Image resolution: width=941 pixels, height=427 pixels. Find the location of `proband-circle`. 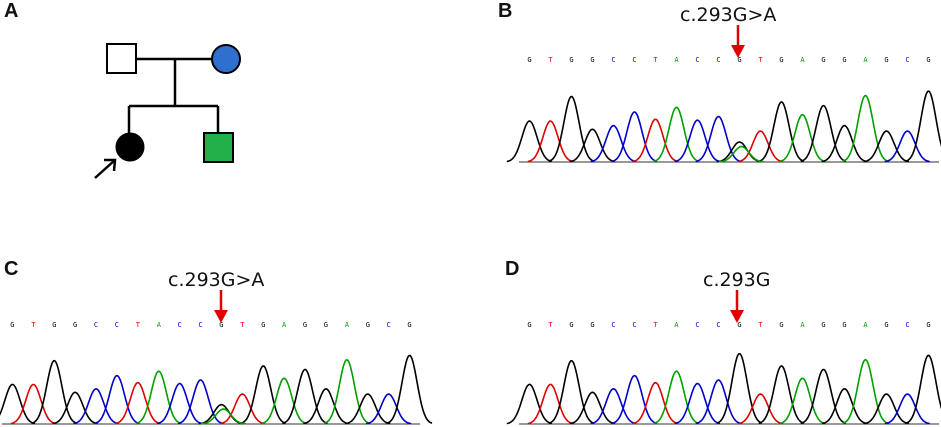

proband-circle is located at coordinates (130, 147).